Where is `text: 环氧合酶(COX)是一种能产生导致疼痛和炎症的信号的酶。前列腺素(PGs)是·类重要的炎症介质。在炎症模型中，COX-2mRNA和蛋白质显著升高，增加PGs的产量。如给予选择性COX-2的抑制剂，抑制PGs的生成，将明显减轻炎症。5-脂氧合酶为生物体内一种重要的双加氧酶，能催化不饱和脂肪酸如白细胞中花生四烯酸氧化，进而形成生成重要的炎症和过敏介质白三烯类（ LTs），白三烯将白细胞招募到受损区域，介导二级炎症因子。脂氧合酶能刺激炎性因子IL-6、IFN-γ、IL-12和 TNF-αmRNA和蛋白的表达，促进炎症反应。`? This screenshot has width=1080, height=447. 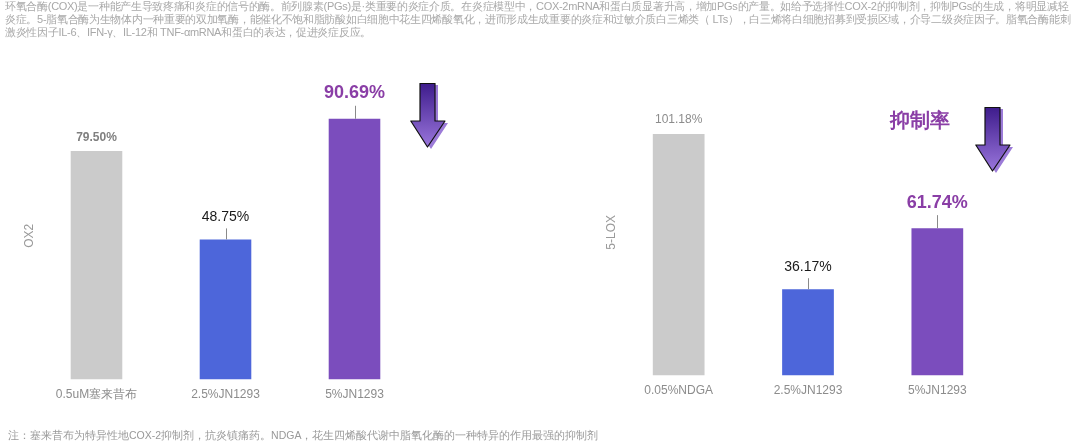 text: 环氧合酶(COX)是一种能产生导致疼痛和炎症的信号的酶。前列腺素(PGs)是·类重要的炎症介质。在炎症模型中，COX-2mRNA和蛋白质显著升高，增加PGs的产量。如给予选择性COX-2的抑制剂，抑制PGs的生成，将明显减轻炎症。5-脂氧合酶为生物体内一种重要的双加氧酶，能催化不饱和脂肪酸如白细胞中花生四烯酸氧化，进而形成生成重要的炎症和过敏介质白三烯类（ LTs），白三烯将白细胞招募到受损区域，介导二级炎症因子。脂氧合酶能刺激炎性因子IL-6、IFN-γ、IL-12和 TNF-αmRNA和蛋白的表达，促进炎症反应。 is located at coordinates (538, 19).